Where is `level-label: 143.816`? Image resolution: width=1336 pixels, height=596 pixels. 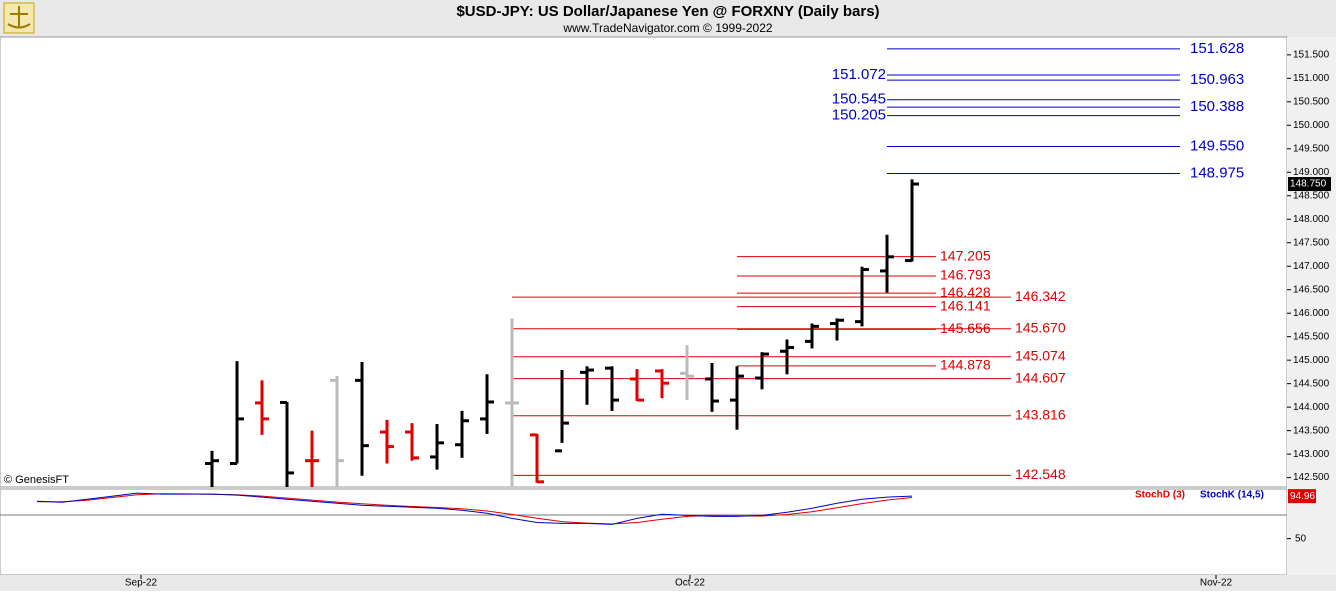 level-label: 143.816 is located at coordinates (1040, 414).